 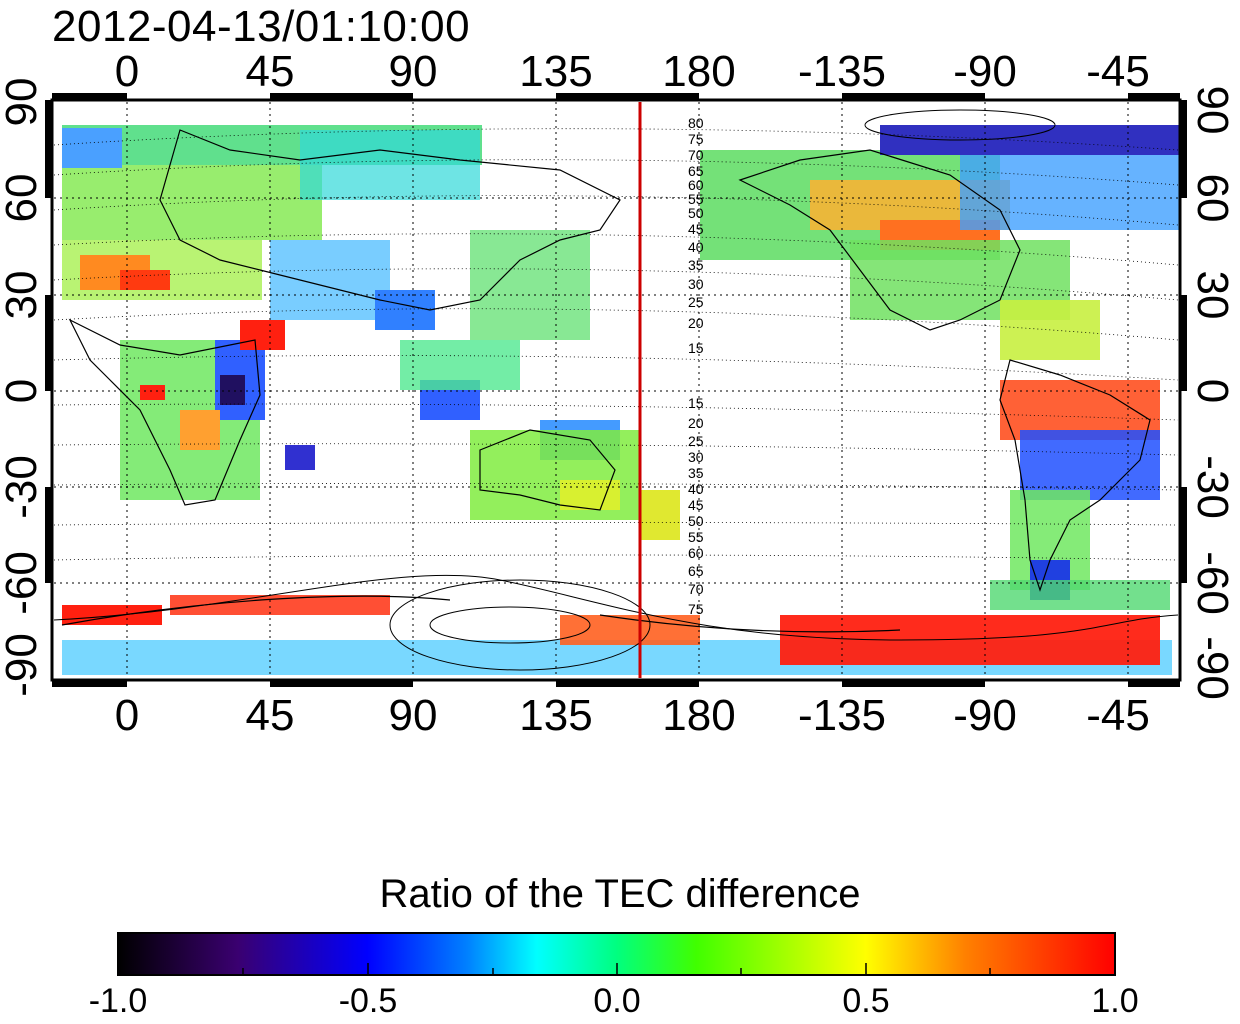 I want to click on timestamp-title: 2012-04-13/01:10:00, so click(x=261, y=26).